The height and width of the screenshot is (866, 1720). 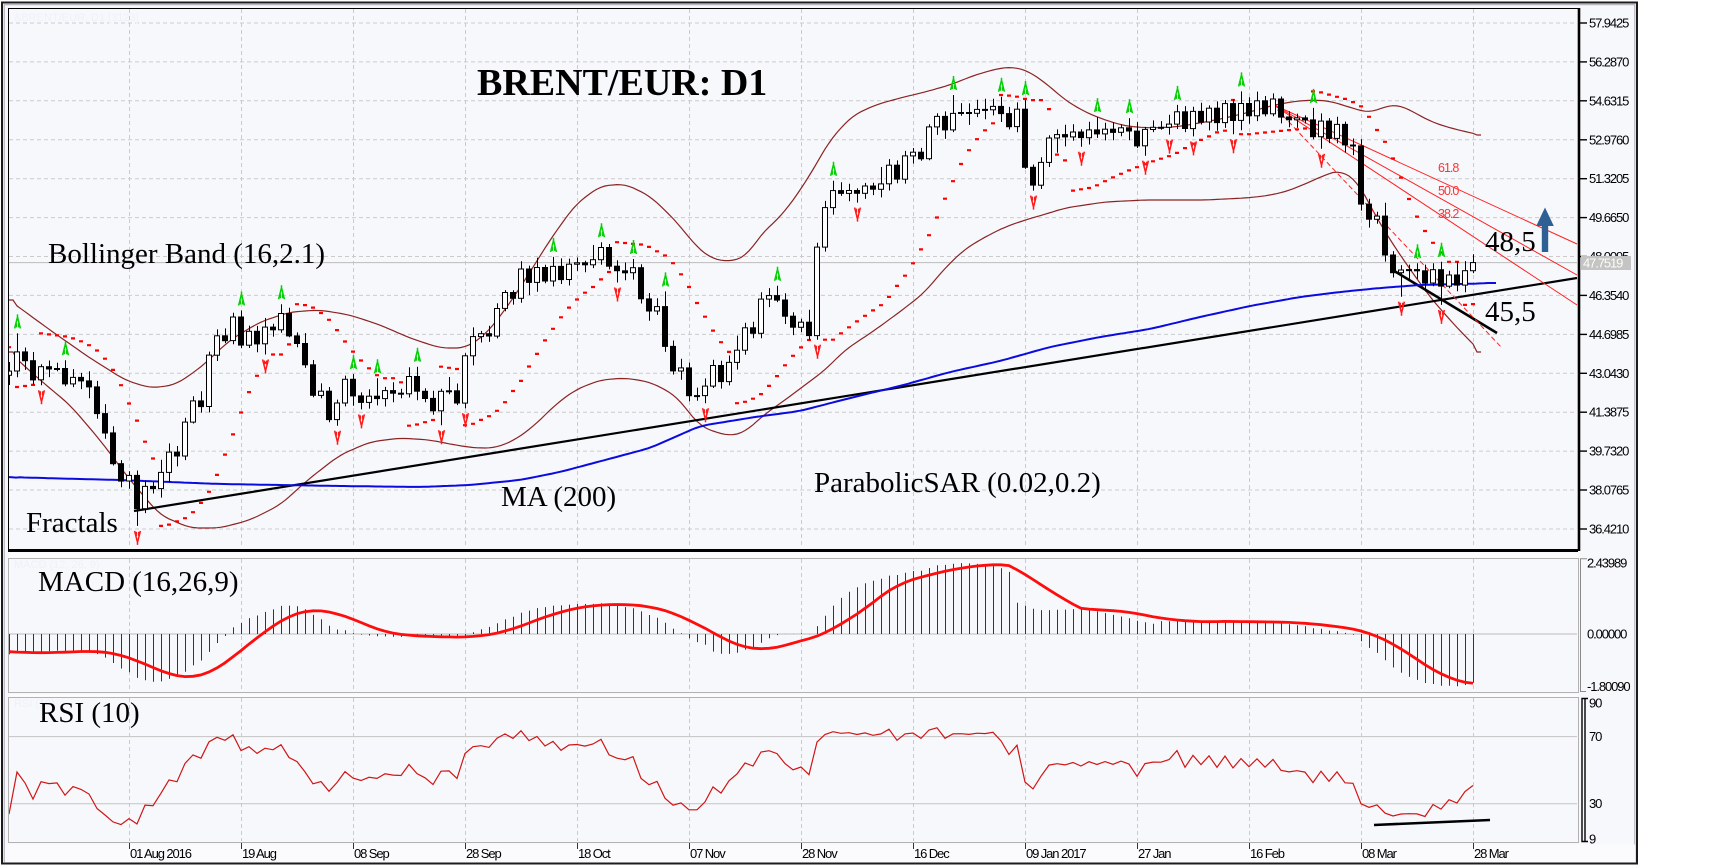 What do you see at coordinates (1609, 373) in the screenshot?
I see `svg-text: 43.0430` at bounding box center [1609, 373].